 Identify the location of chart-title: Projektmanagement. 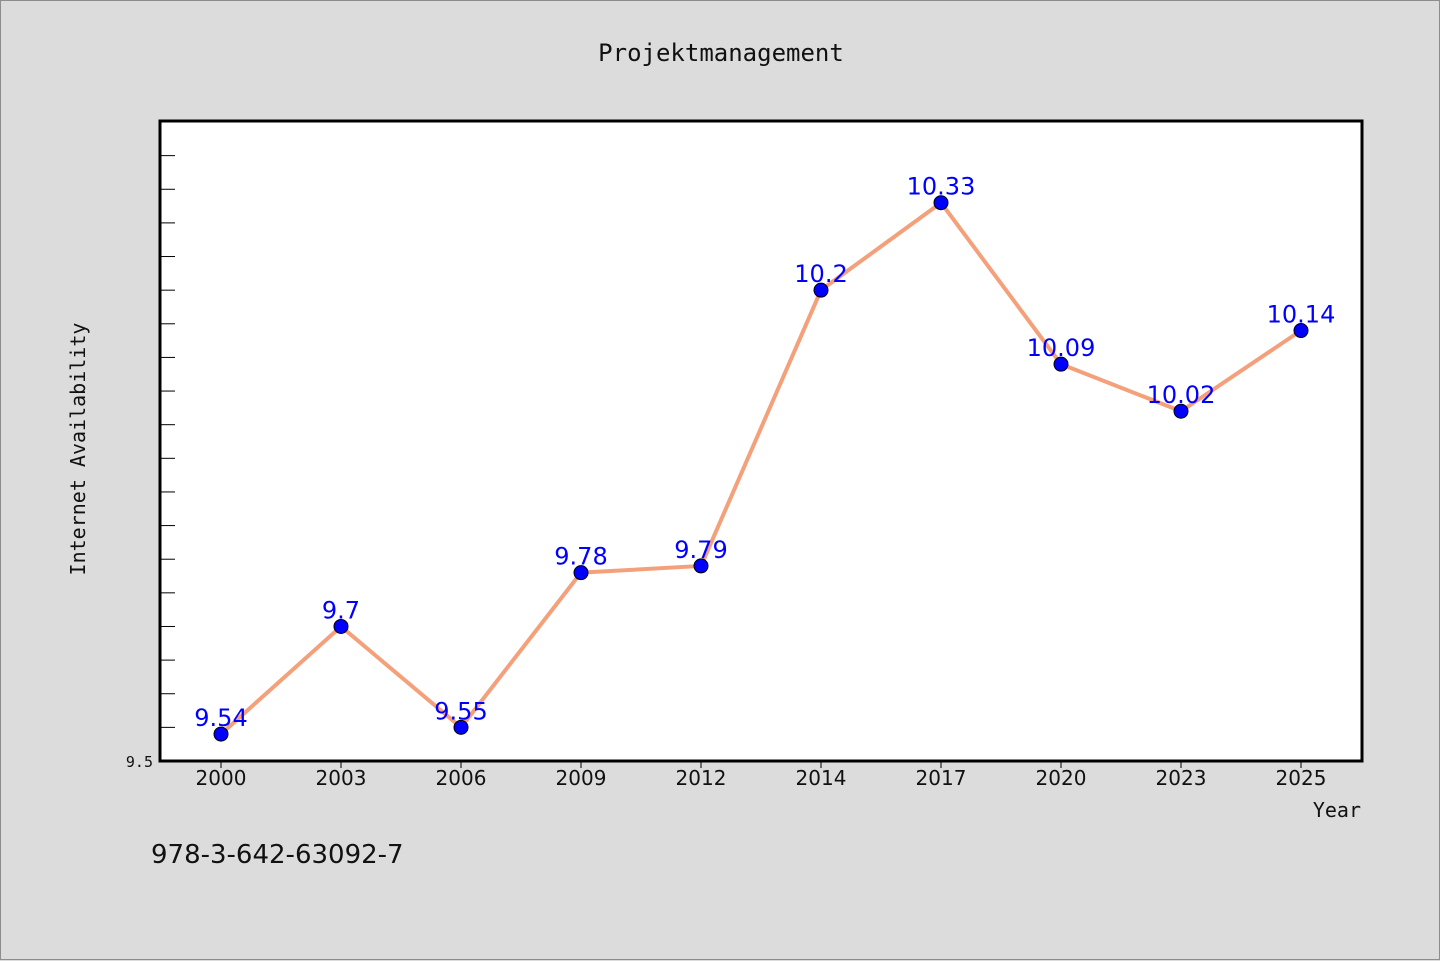
(721, 53).